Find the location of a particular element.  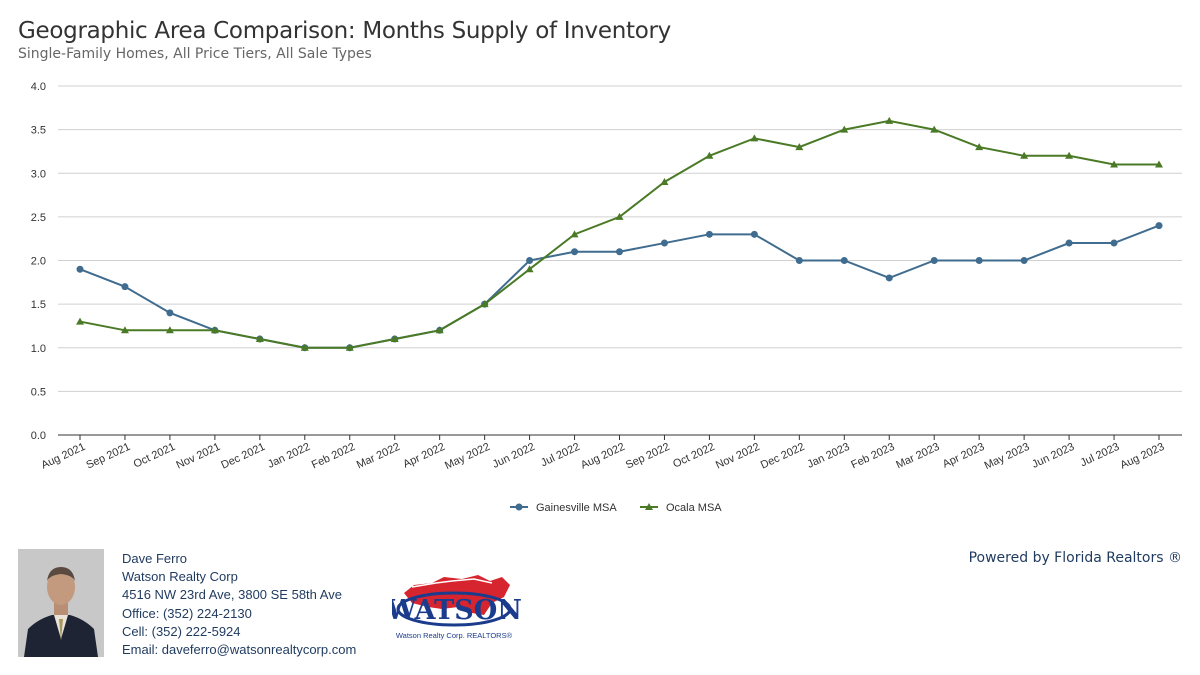

x-tick-label: Sep 2022 is located at coordinates (648, 456).